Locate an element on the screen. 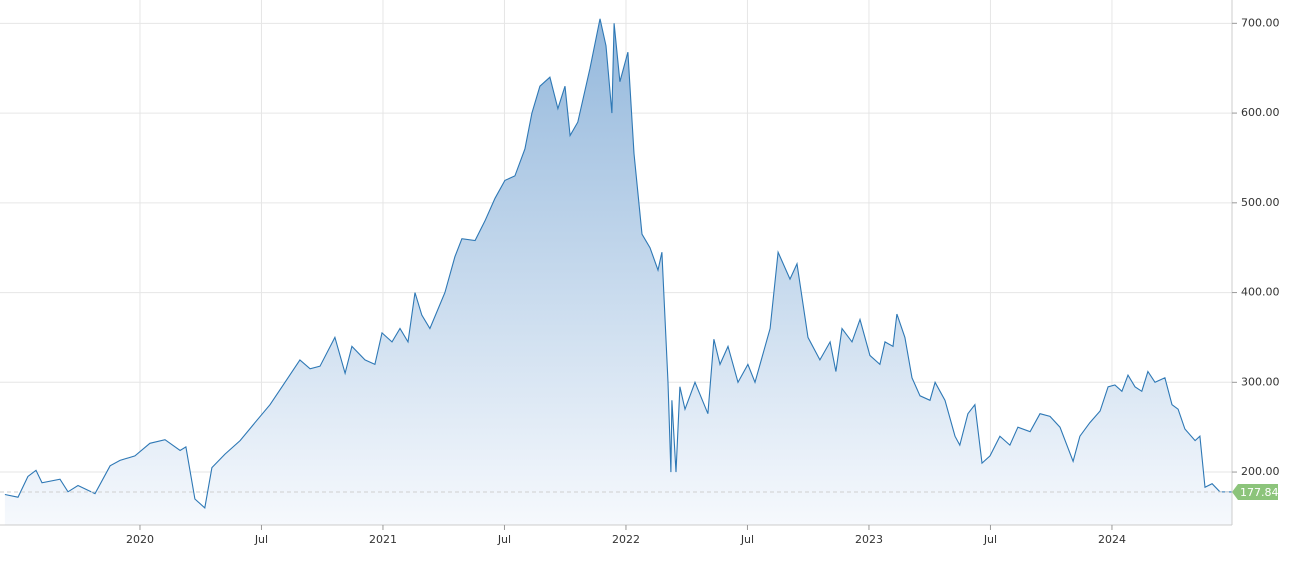 The width and height of the screenshot is (1289, 563). y-tick-label: 300.00 is located at coordinates (1260, 381).